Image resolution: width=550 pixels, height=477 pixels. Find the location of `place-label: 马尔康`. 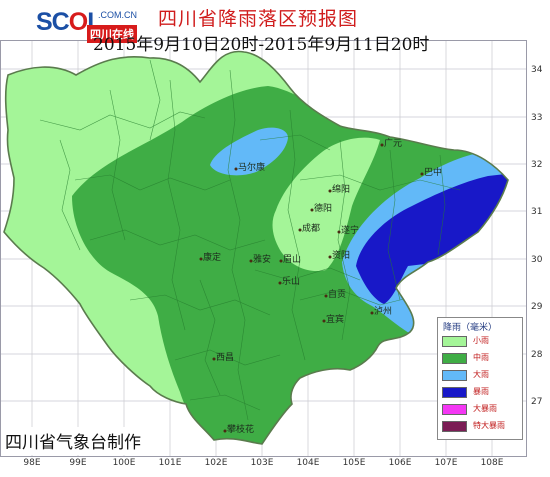

place-label: 马尔康 is located at coordinates (251, 167).